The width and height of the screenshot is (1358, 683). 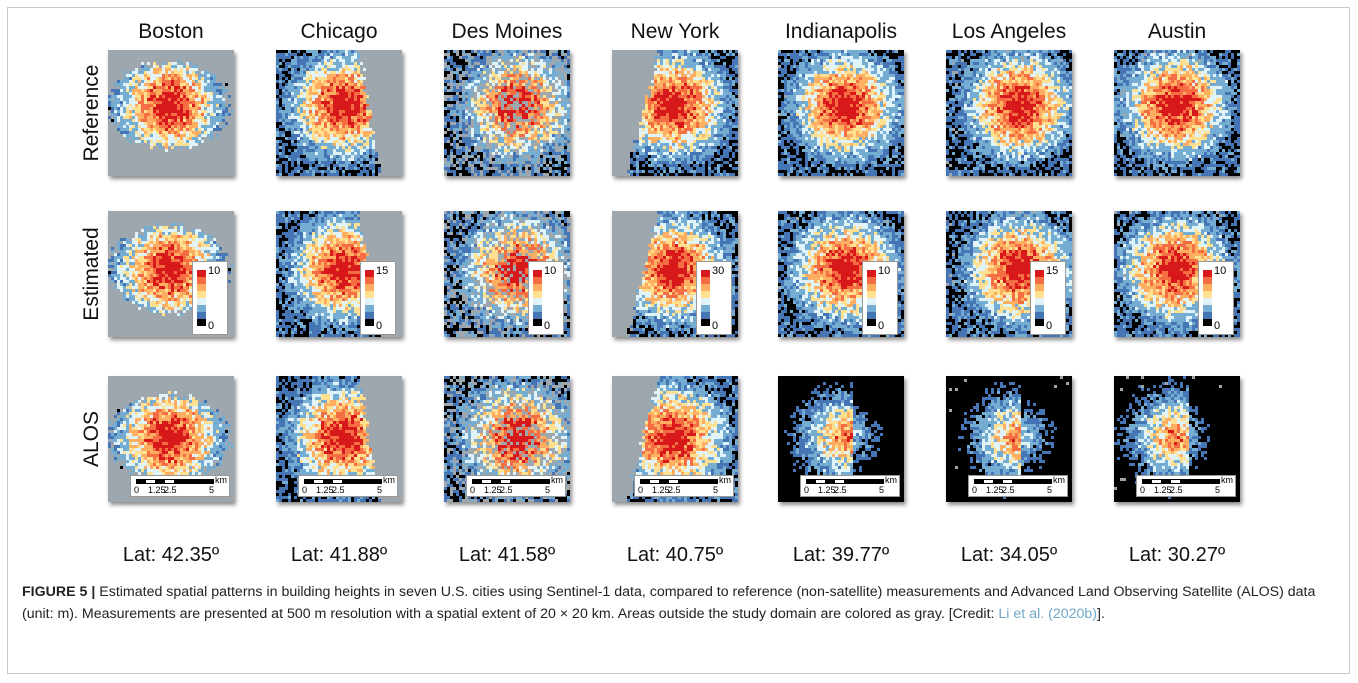 I want to click on city-label-new-york: New York, so click(x=675, y=31).